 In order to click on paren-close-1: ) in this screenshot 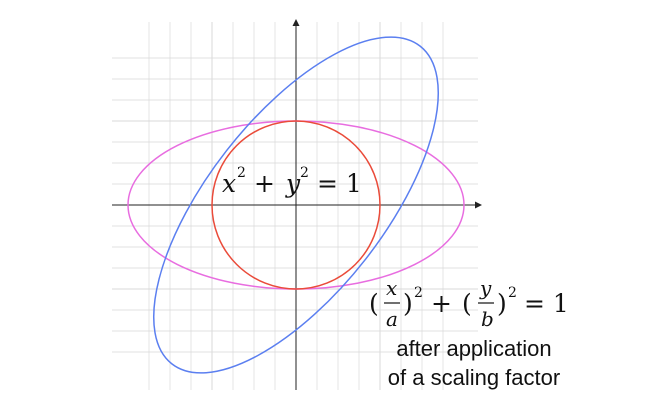, I will do `click(408, 303)`.